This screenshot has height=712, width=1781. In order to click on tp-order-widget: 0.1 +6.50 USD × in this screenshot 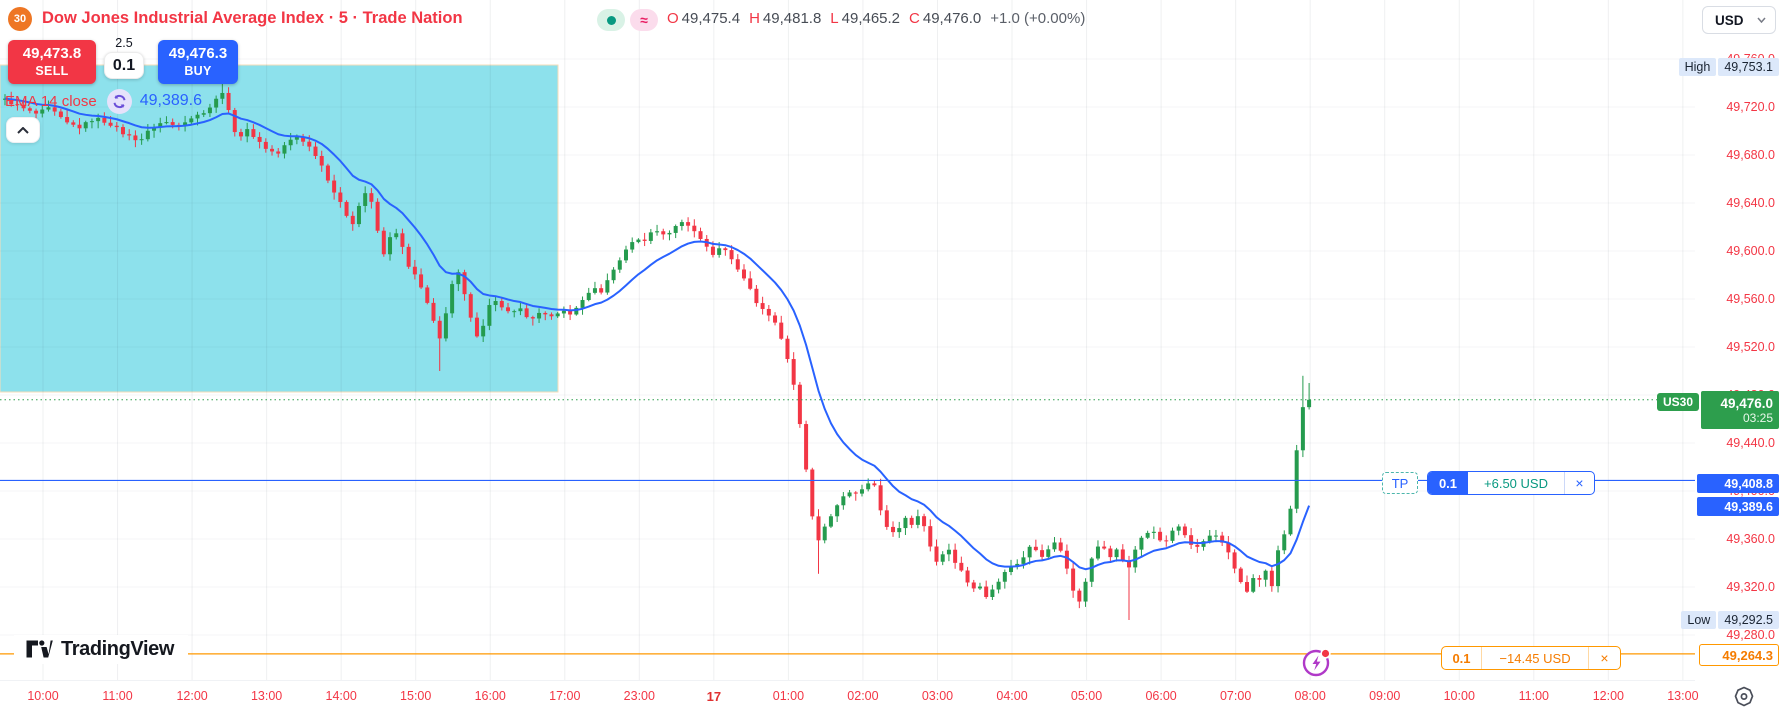, I will do `click(1511, 483)`.